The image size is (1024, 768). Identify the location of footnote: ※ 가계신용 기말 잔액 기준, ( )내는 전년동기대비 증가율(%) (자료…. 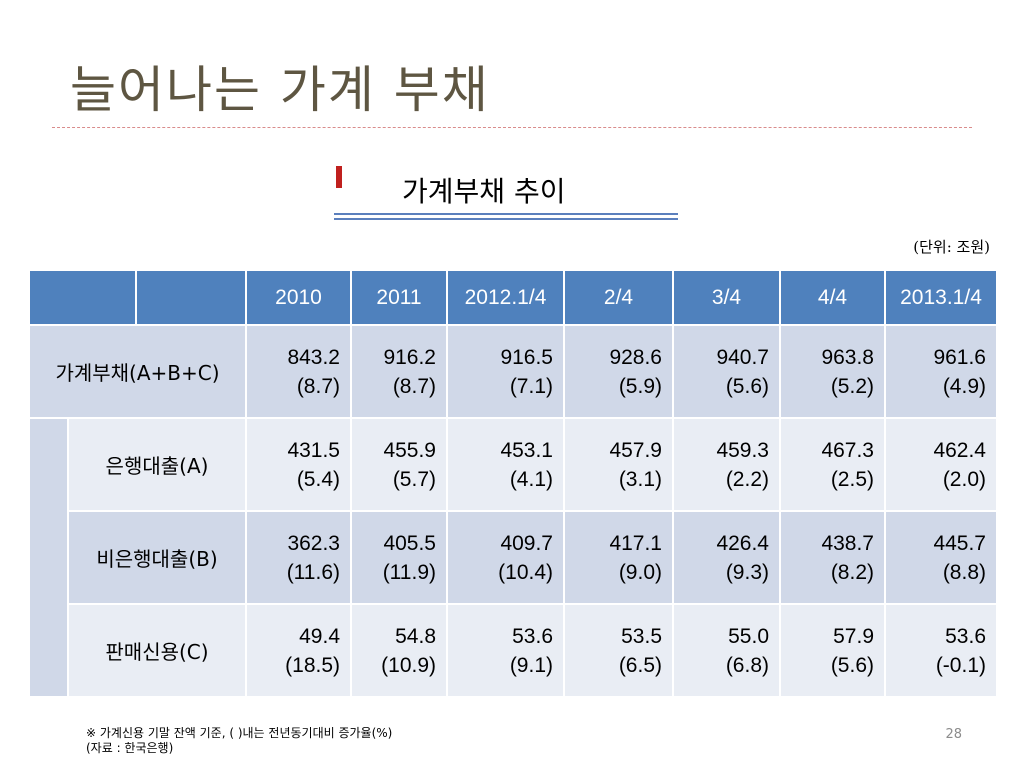
(239, 741).